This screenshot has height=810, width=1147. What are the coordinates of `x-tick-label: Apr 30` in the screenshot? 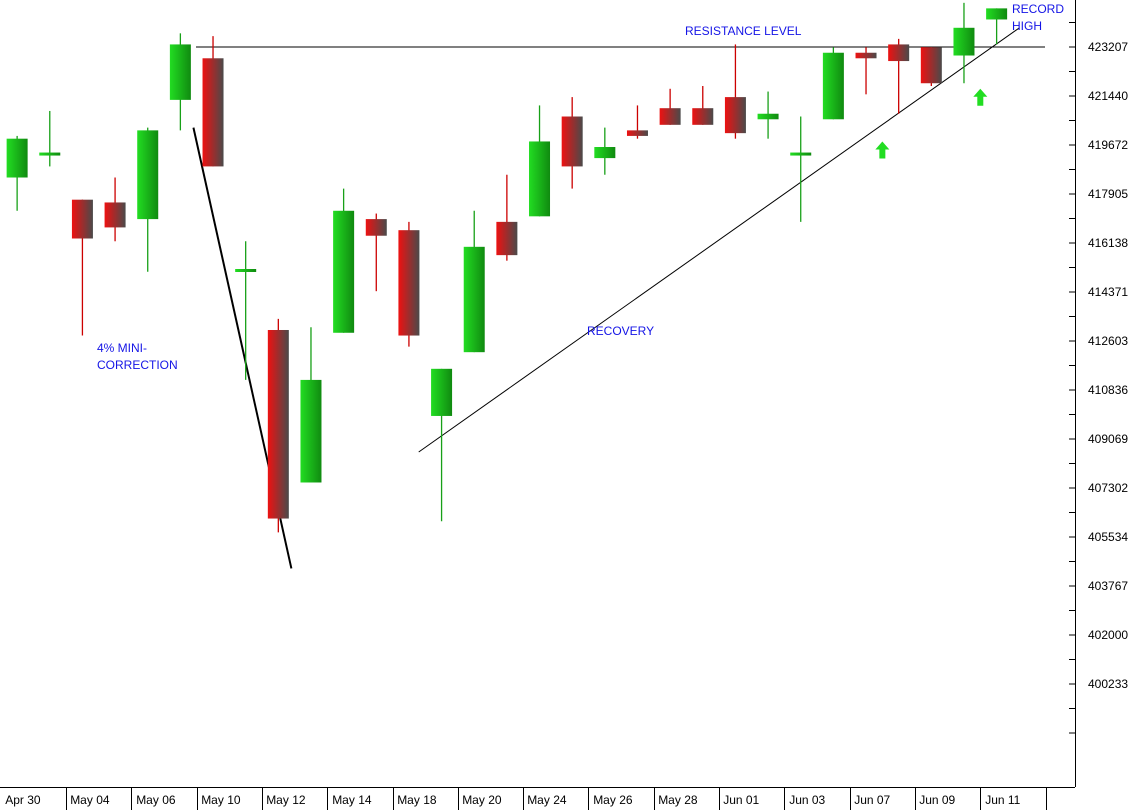 It's located at (23, 800).